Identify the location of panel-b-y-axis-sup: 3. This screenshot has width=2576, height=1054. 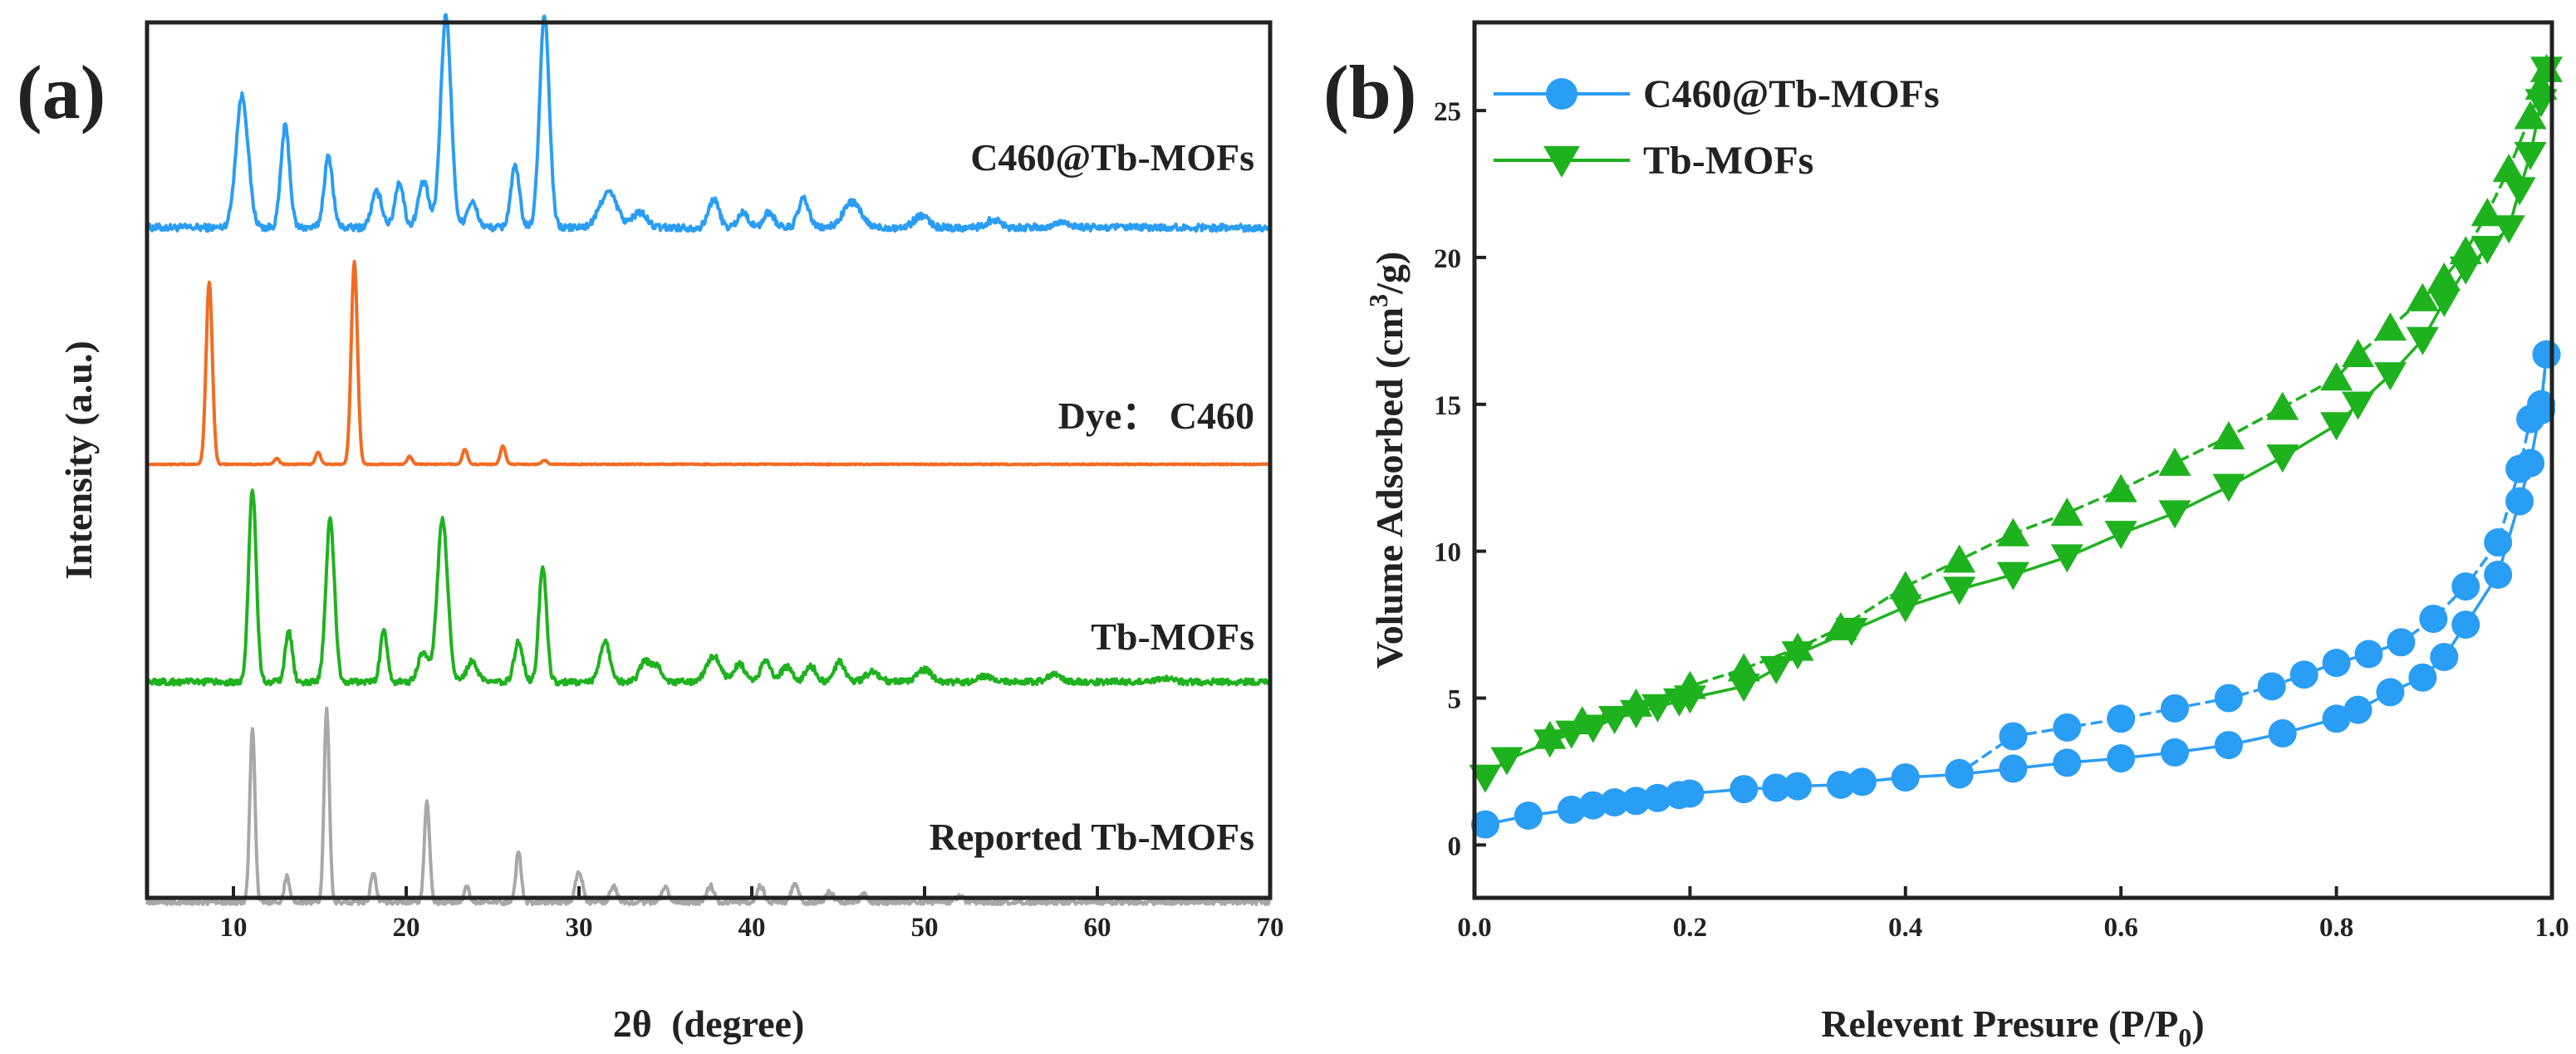
(1378, 300).